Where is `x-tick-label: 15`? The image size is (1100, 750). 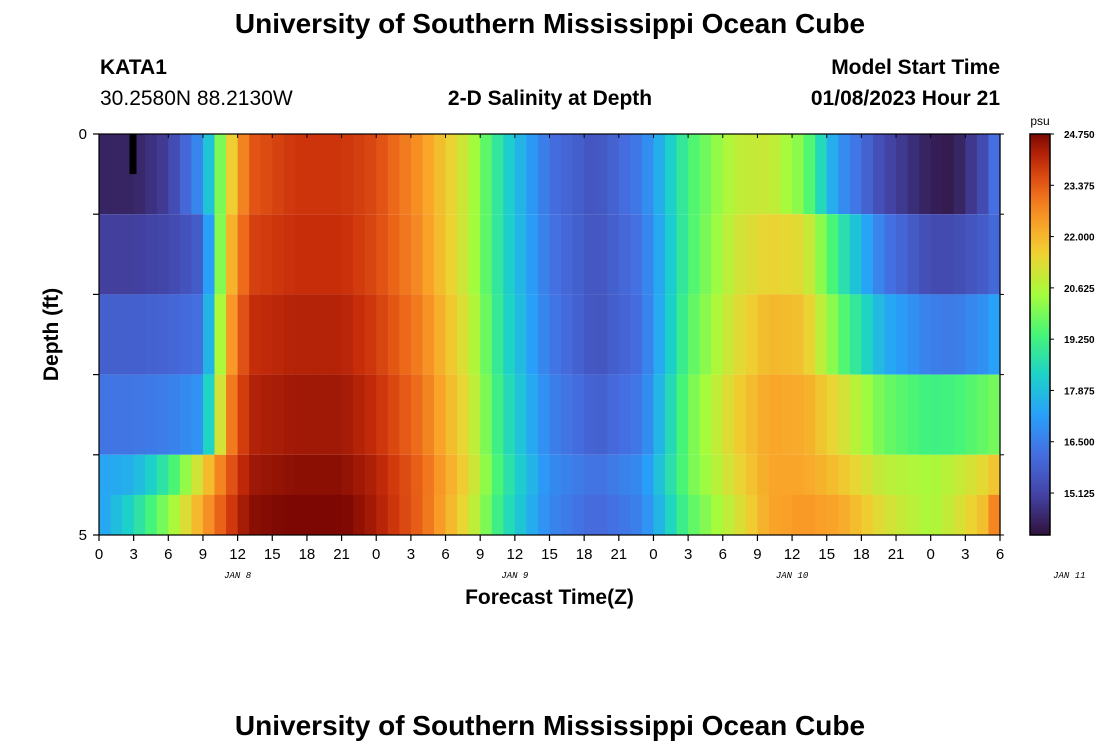
x-tick-label: 15 is located at coordinates (272, 554).